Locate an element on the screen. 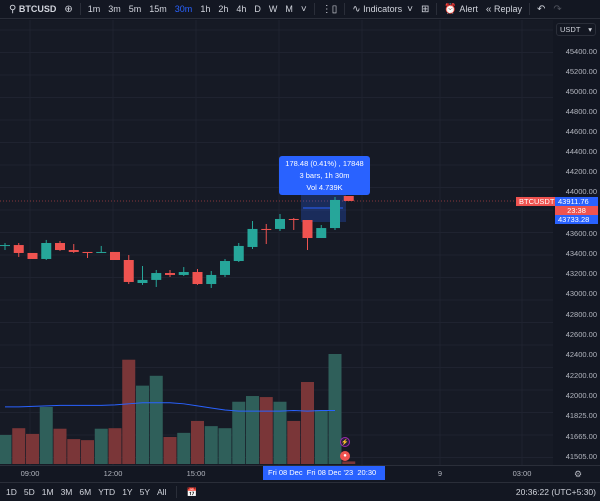 The image size is (600, 501). undo-button: ↶ is located at coordinates (541, 9).